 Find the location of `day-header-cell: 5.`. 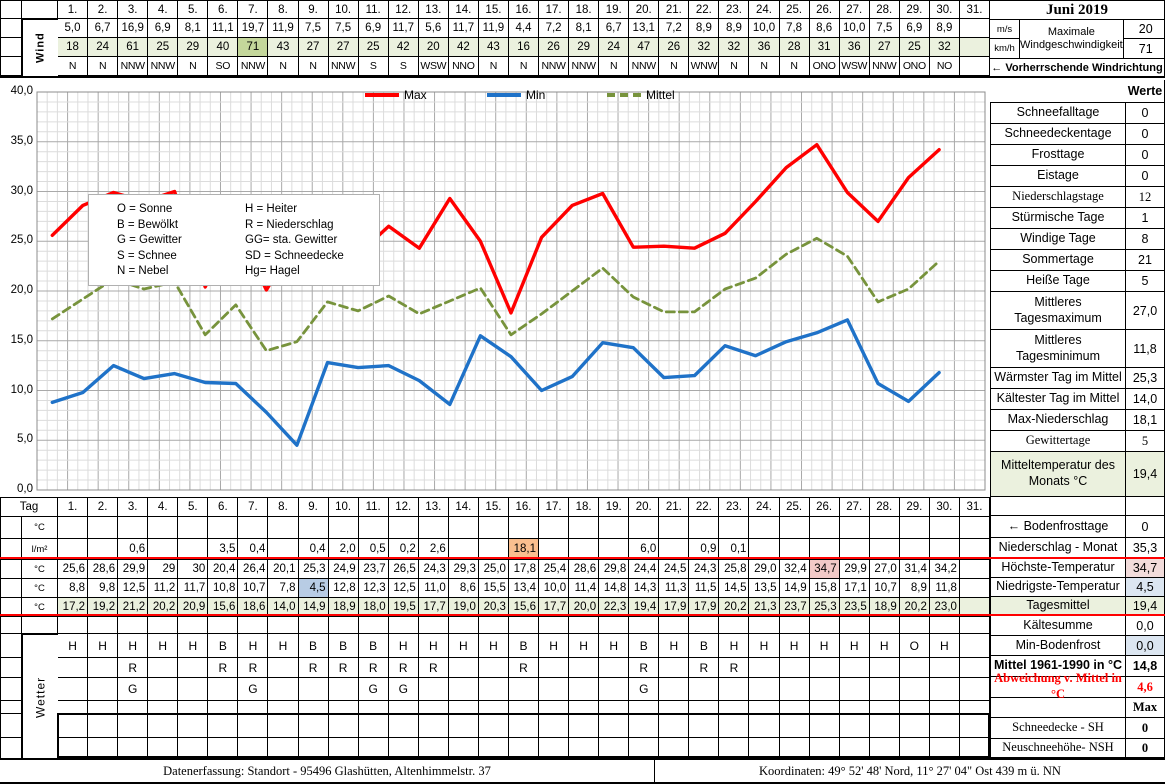

day-header-cell: 5. is located at coordinates (193, 10).